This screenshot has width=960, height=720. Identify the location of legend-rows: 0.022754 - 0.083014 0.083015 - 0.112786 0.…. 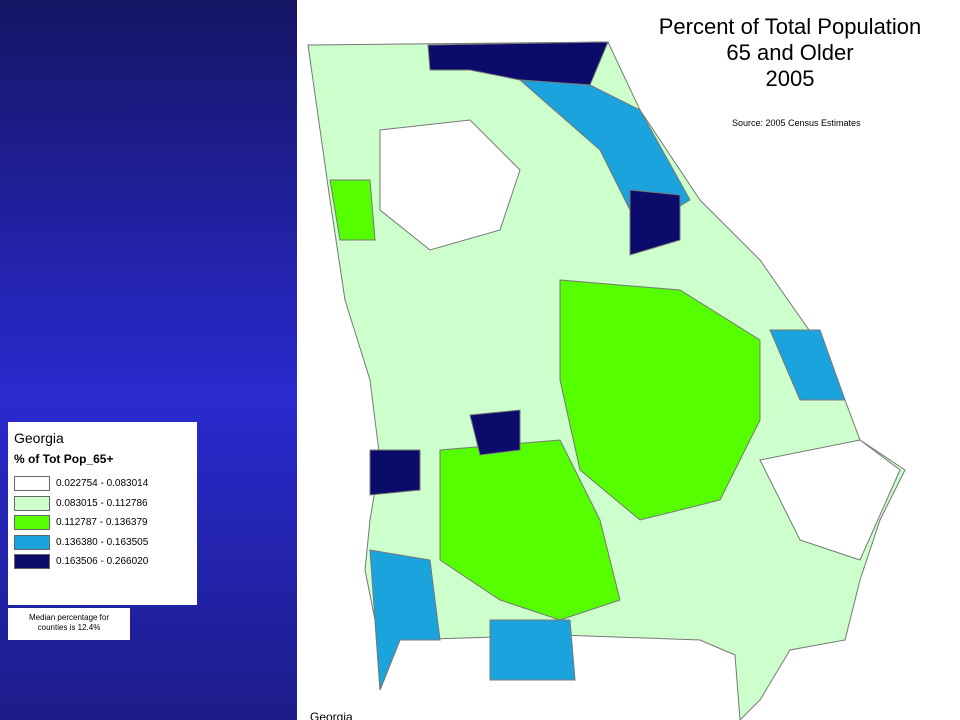
(102, 523).